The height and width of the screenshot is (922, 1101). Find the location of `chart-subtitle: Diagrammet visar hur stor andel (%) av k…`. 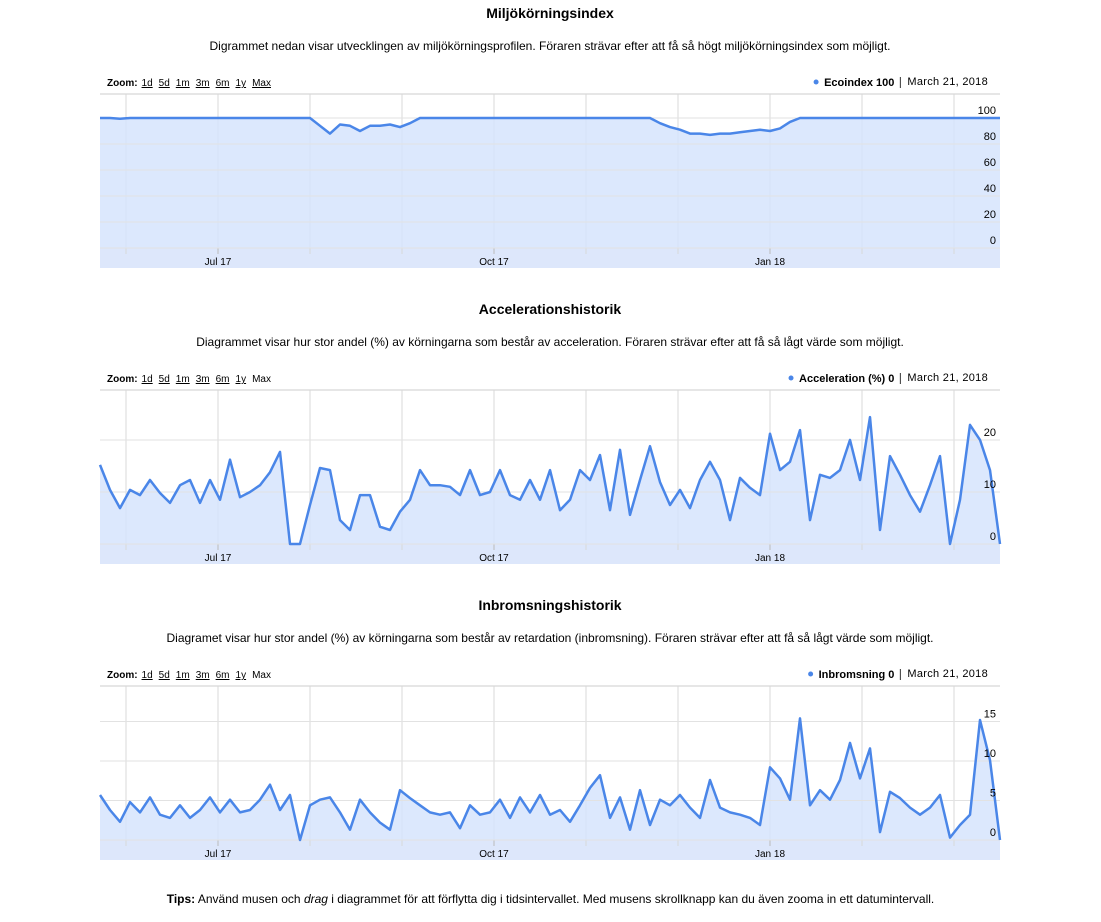

chart-subtitle: Diagrammet visar hur stor andel (%) av k… is located at coordinates (550, 342).